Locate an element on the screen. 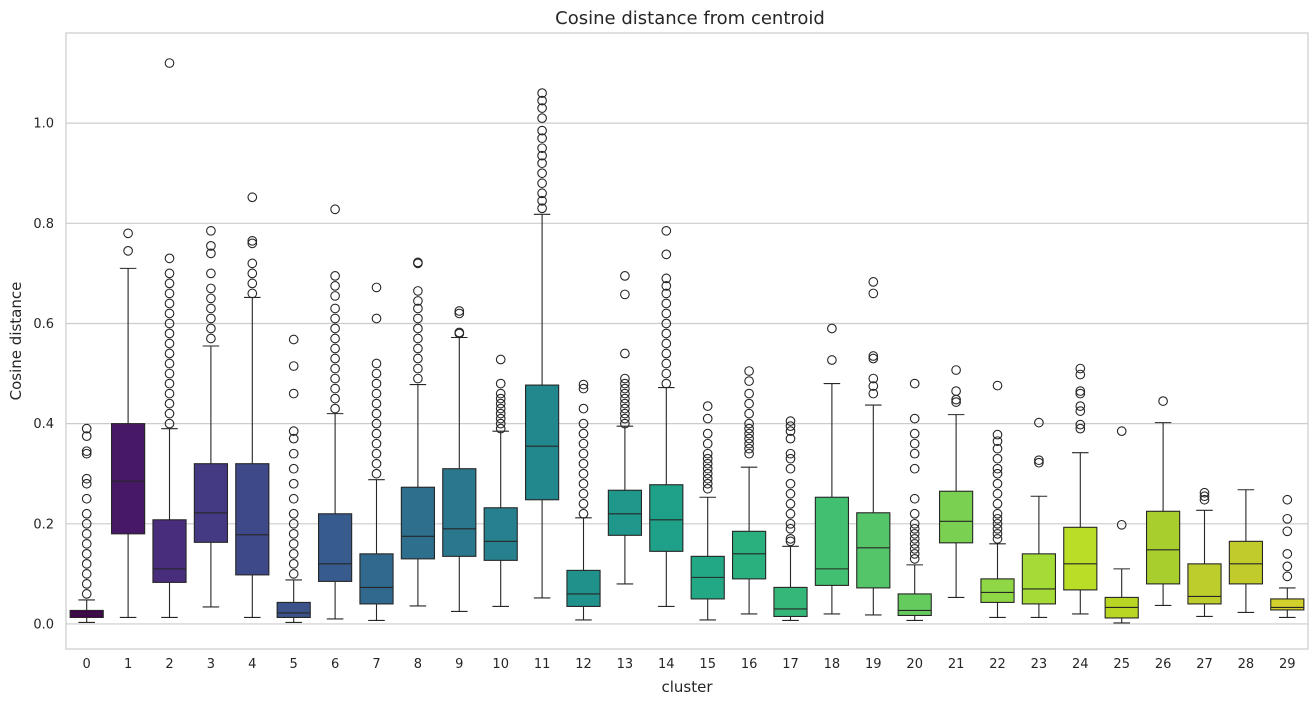  x-tick-label: 14 is located at coordinates (666, 664).